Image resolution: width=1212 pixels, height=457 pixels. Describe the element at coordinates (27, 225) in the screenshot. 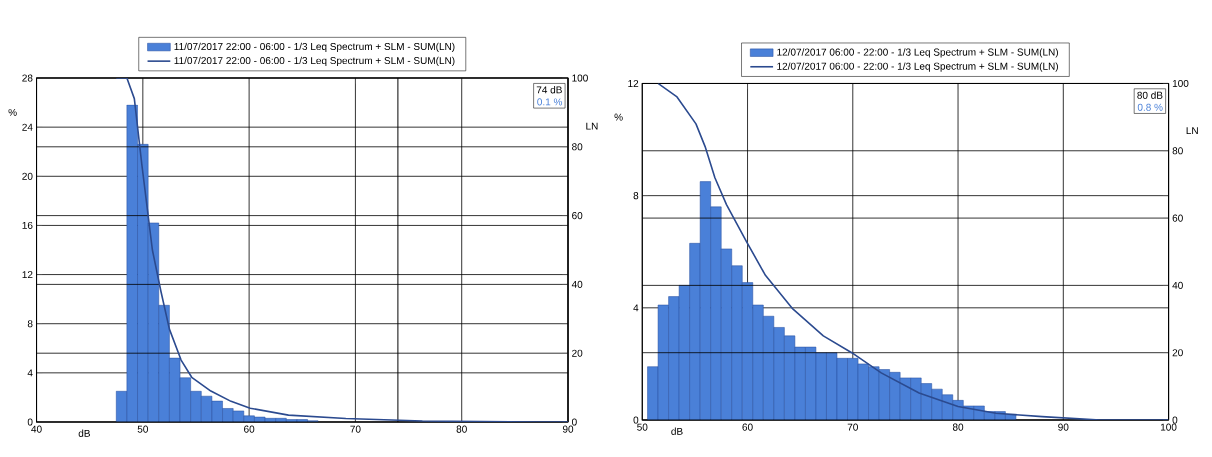

I see `y-tick-label: 16` at that location.